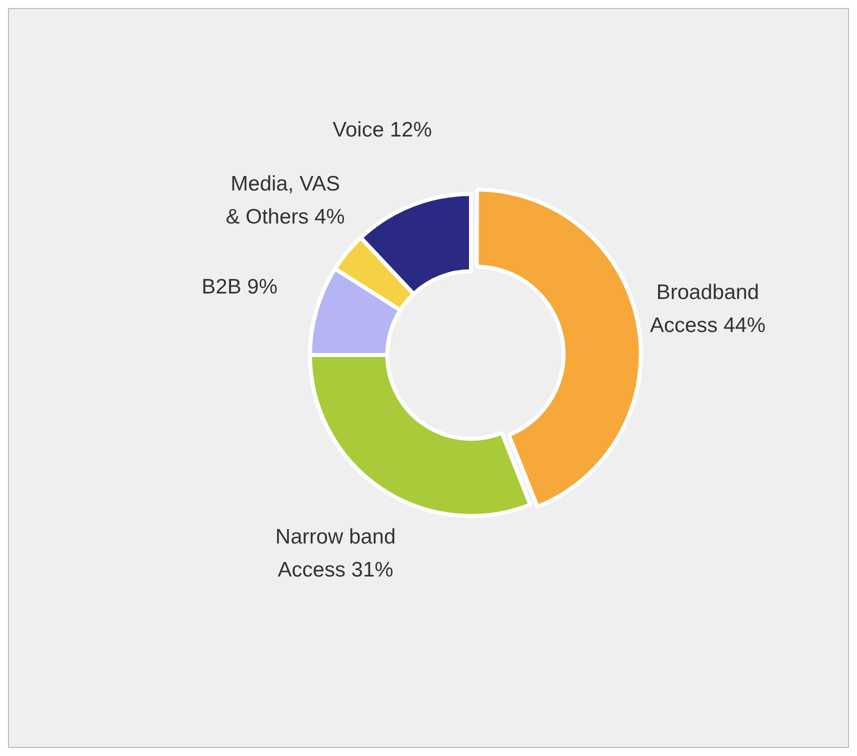 This screenshot has width=857, height=756. I want to click on slice-label: Narrow band Access 31%, so click(335, 554).